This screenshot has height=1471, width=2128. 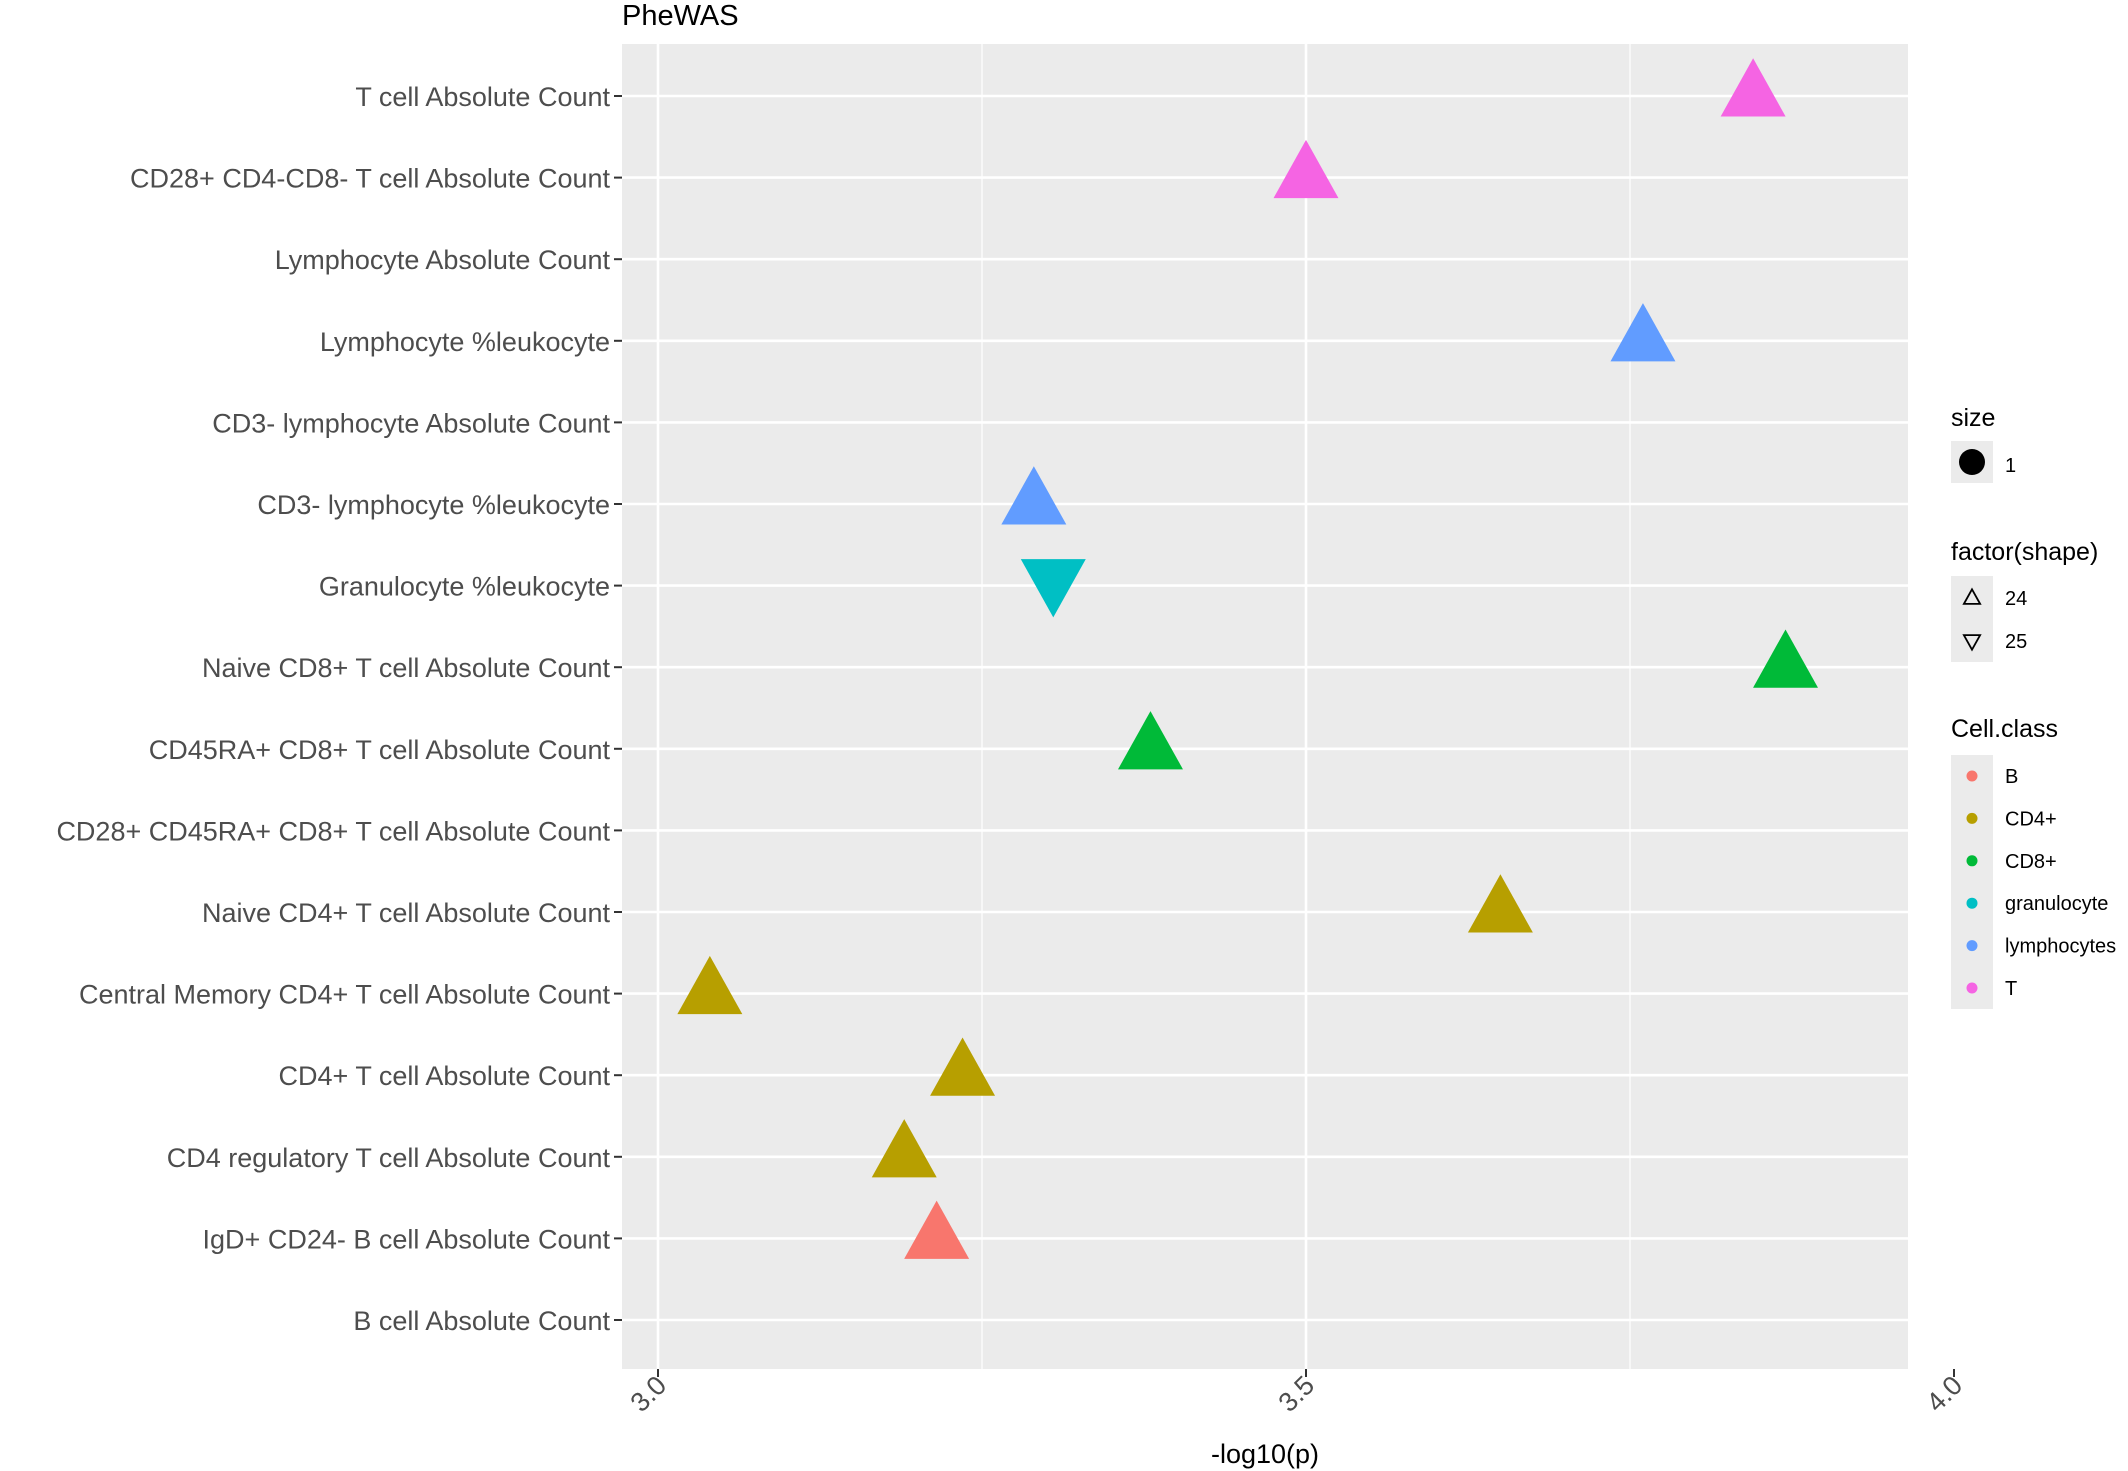 I want to click on y-tick-label: IgD+ CD24- B cell Absolute Count, so click(x=407, y=1239).